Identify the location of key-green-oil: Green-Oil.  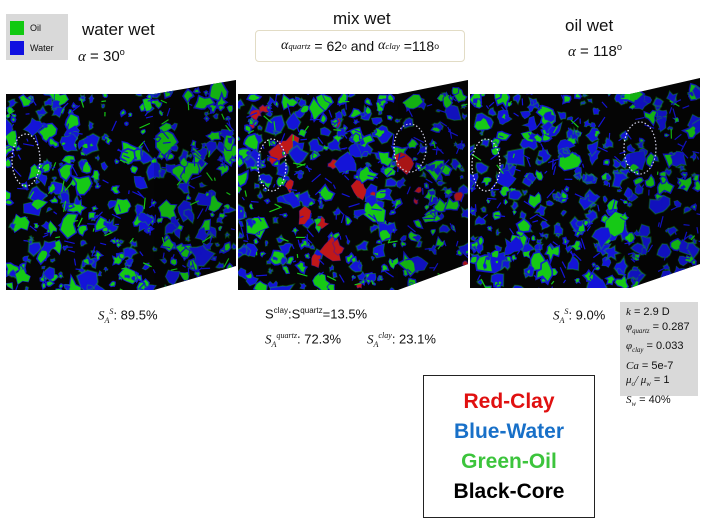
(509, 461).